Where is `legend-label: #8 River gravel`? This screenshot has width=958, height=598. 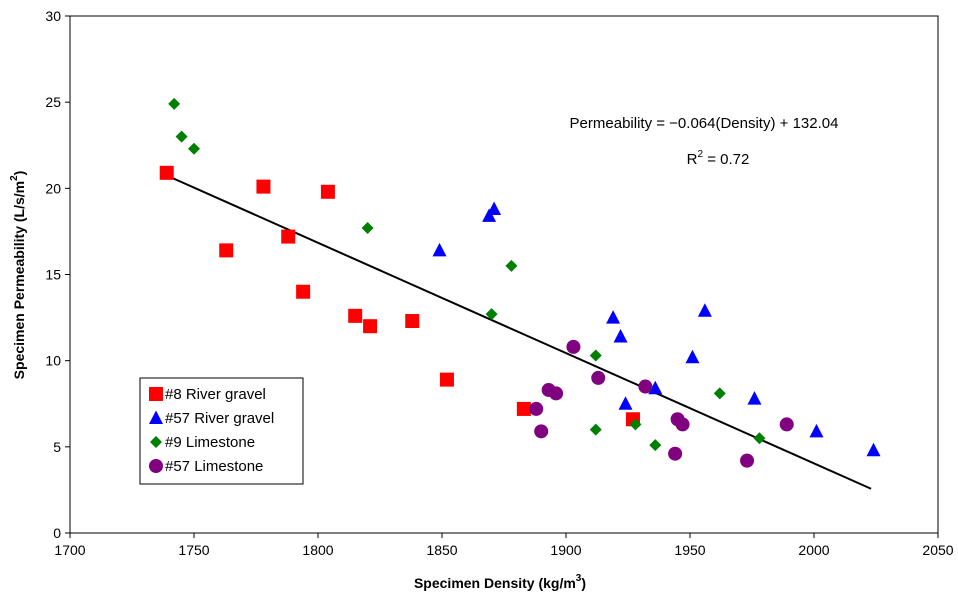 legend-label: #8 River gravel is located at coordinates (215, 394).